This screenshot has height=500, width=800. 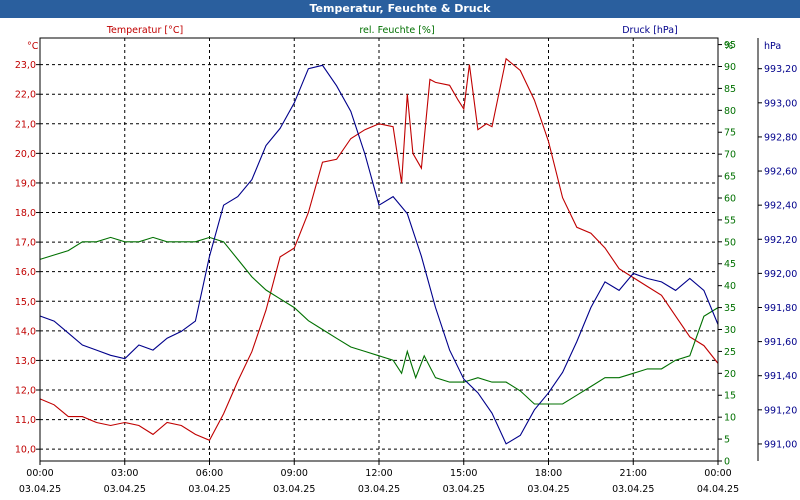 I want to click on tick-label: 25, so click(x=730, y=352).